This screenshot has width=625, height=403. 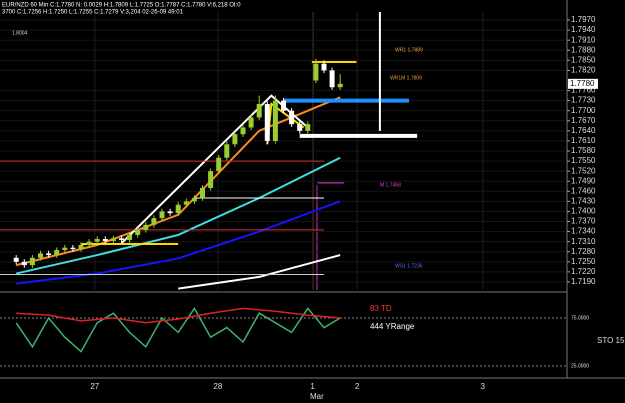 What do you see at coordinates (583, 180) in the screenshot?
I see `y-tick-label: 1.7490` at bounding box center [583, 180].